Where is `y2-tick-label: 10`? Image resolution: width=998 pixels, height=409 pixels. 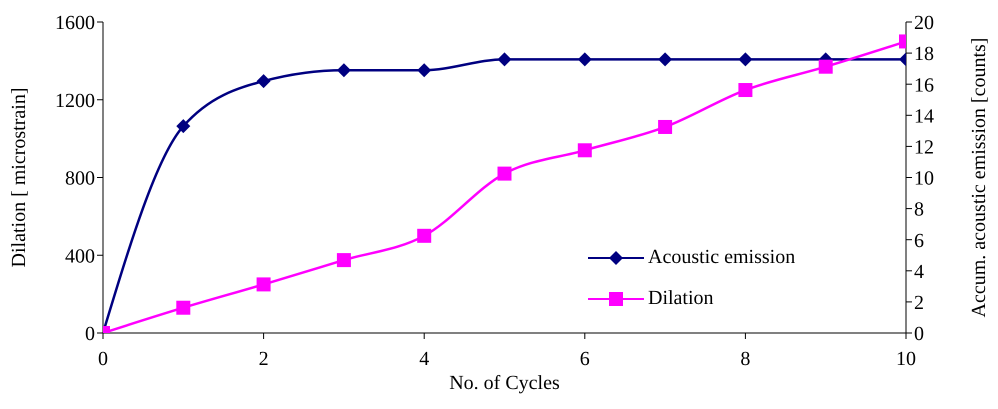 y2-tick-label: 10 is located at coordinates (924, 179).